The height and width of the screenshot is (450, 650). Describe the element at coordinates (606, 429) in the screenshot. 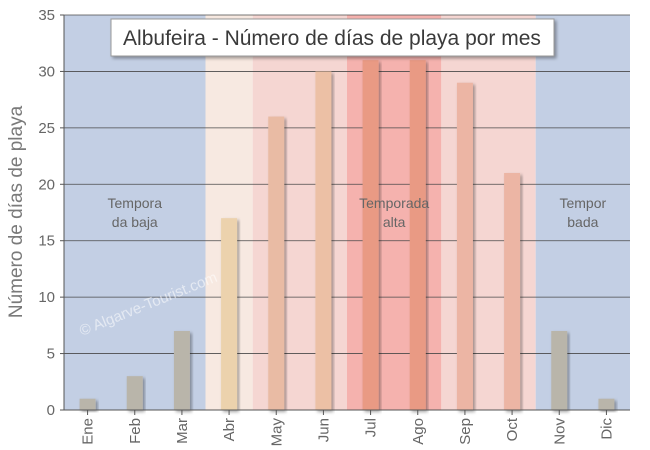

I see `x-tick-label-dic: Dic` at that location.